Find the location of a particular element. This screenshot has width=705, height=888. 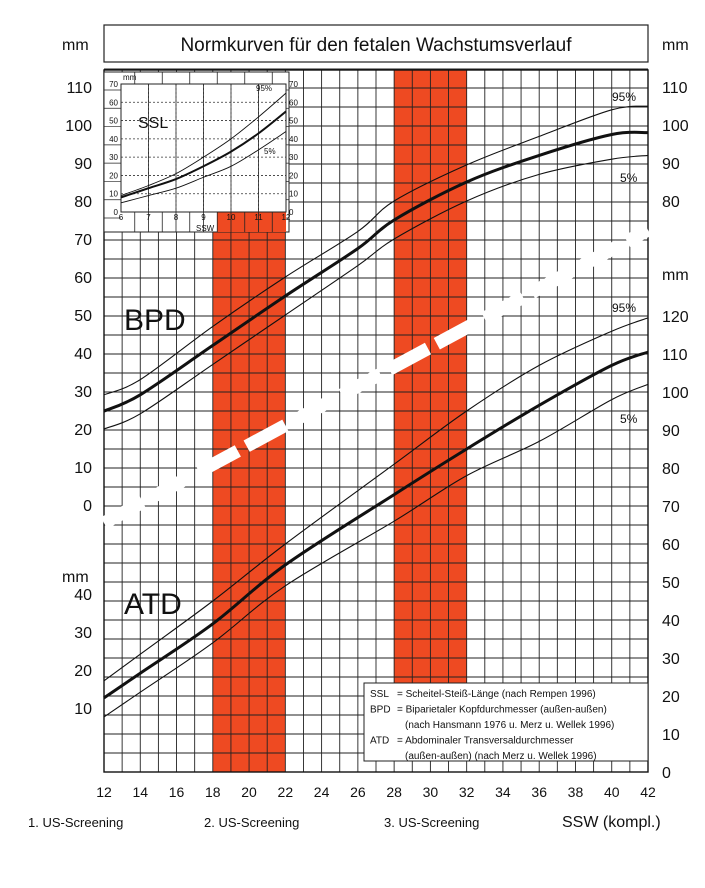

legend-text: (außen-außen) (nach Merz u. Wellek 1996) is located at coordinates (501, 756).